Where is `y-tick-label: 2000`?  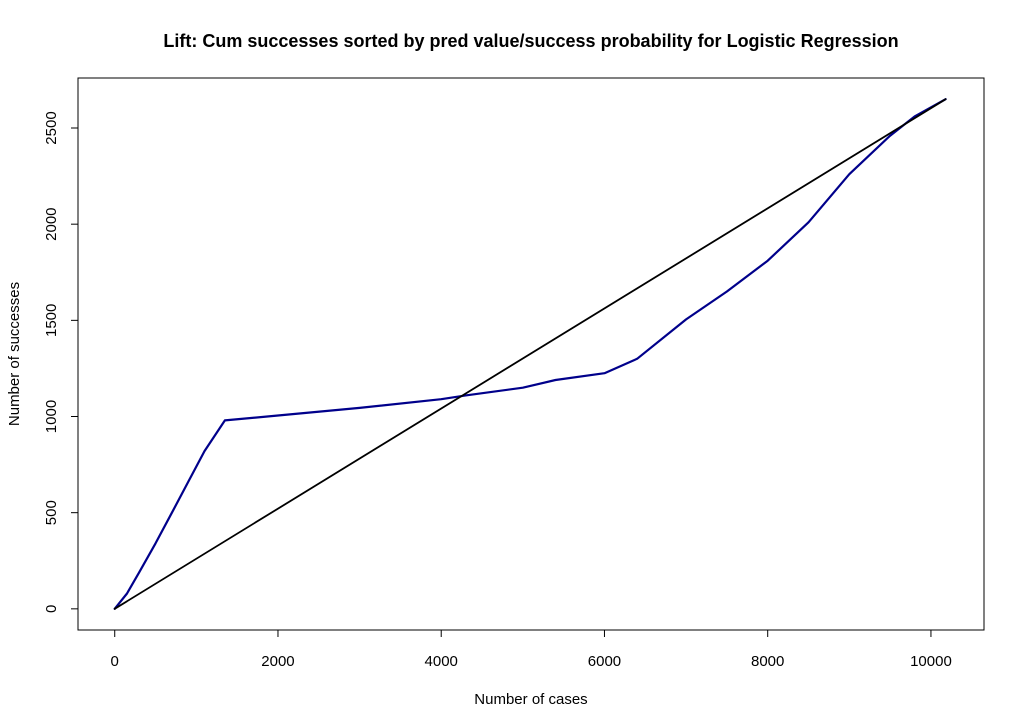 y-tick-label: 2000 is located at coordinates (51, 223).